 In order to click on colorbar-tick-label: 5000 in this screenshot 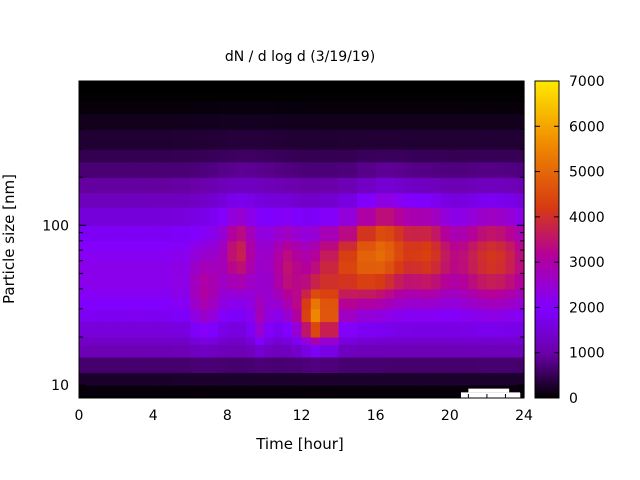, I will do `click(587, 173)`.